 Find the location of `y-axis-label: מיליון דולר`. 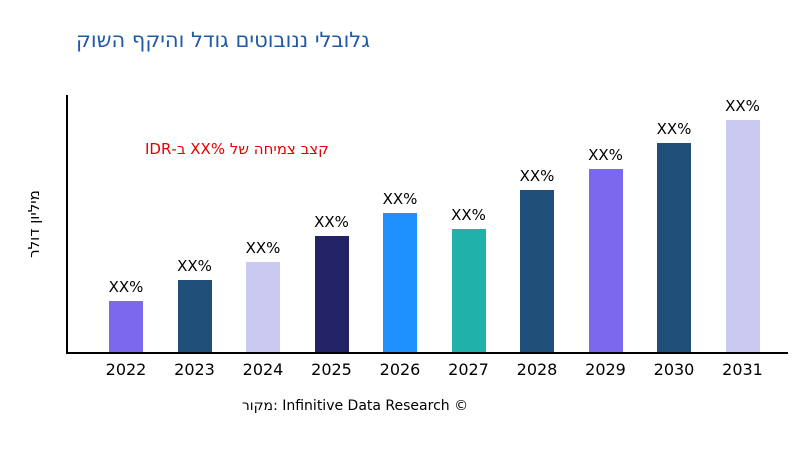

y-axis-label: מיליון דולר is located at coordinates (34, 224).